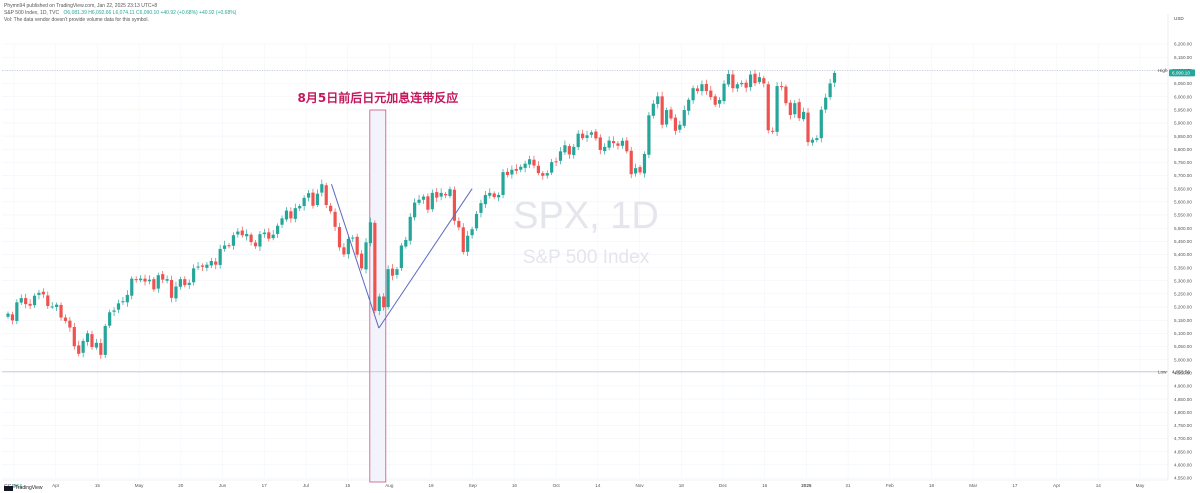 Image resolution: width=1200 pixels, height=493 pixels. What do you see at coordinates (1015, 485) in the screenshot?
I see `x-tick-label: 17` at bounding box center [1015, 485].